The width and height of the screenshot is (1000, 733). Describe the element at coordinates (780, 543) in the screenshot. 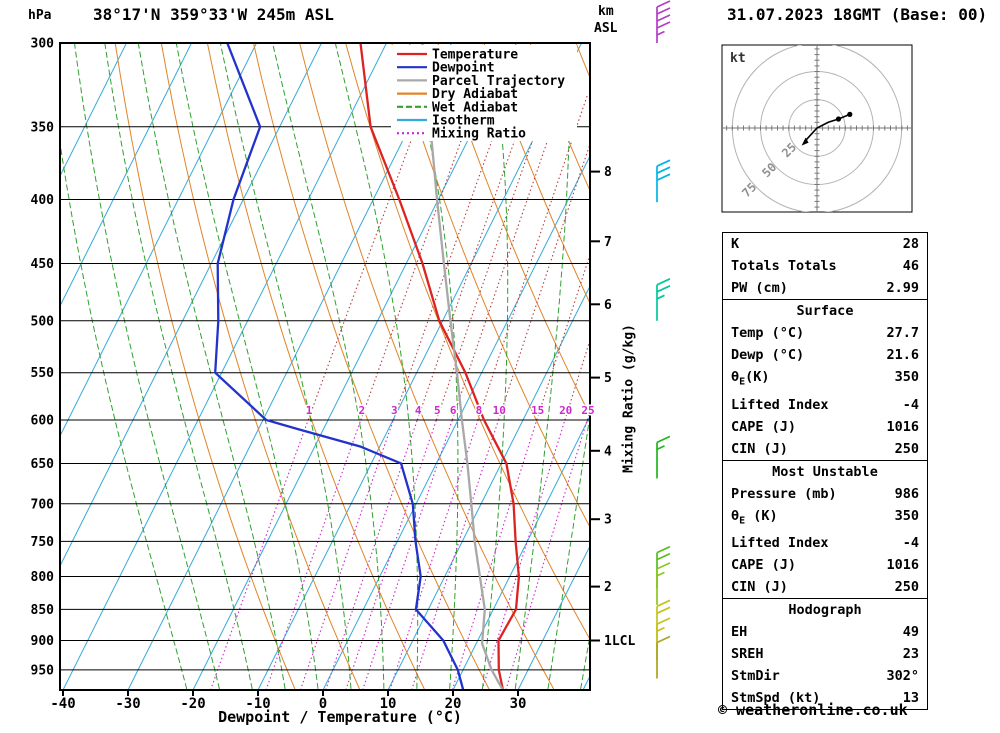

I see `stats-label: Lifted Index` at that location.